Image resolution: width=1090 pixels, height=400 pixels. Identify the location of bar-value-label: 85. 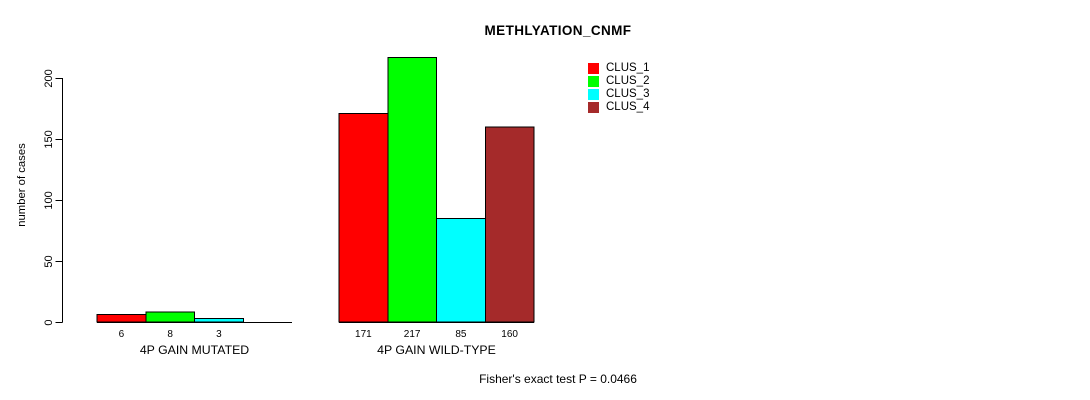
(461, 334).